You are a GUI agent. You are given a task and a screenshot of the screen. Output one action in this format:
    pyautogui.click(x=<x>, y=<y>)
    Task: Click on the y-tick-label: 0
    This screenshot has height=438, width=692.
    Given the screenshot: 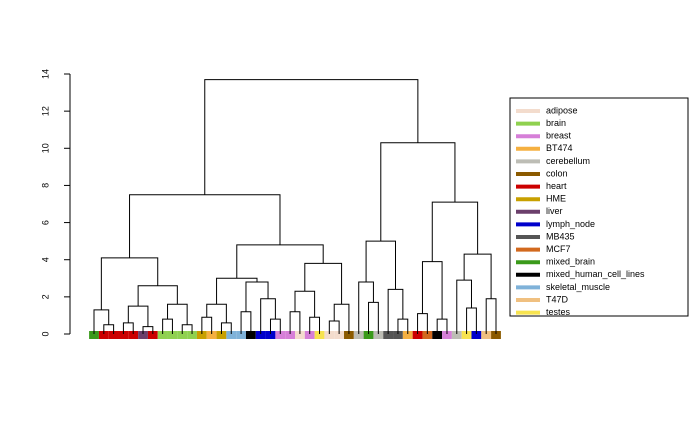 What is the action you would take?
    pyautogui.click(x=45, y=333)
    